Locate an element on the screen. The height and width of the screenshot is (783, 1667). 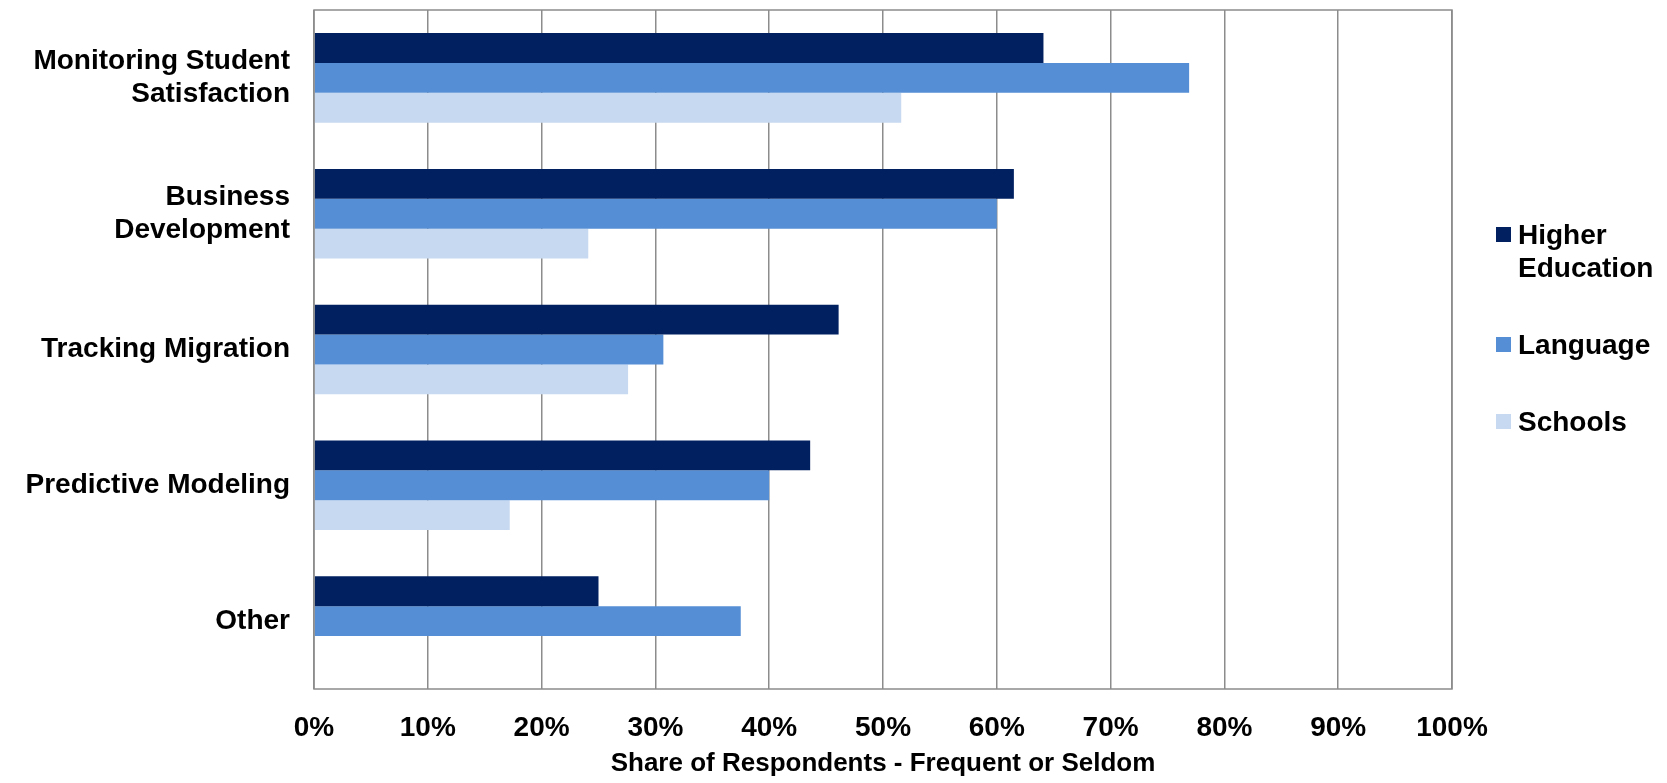
x-tick-label: 80% is located at coordinates (1224, 726).